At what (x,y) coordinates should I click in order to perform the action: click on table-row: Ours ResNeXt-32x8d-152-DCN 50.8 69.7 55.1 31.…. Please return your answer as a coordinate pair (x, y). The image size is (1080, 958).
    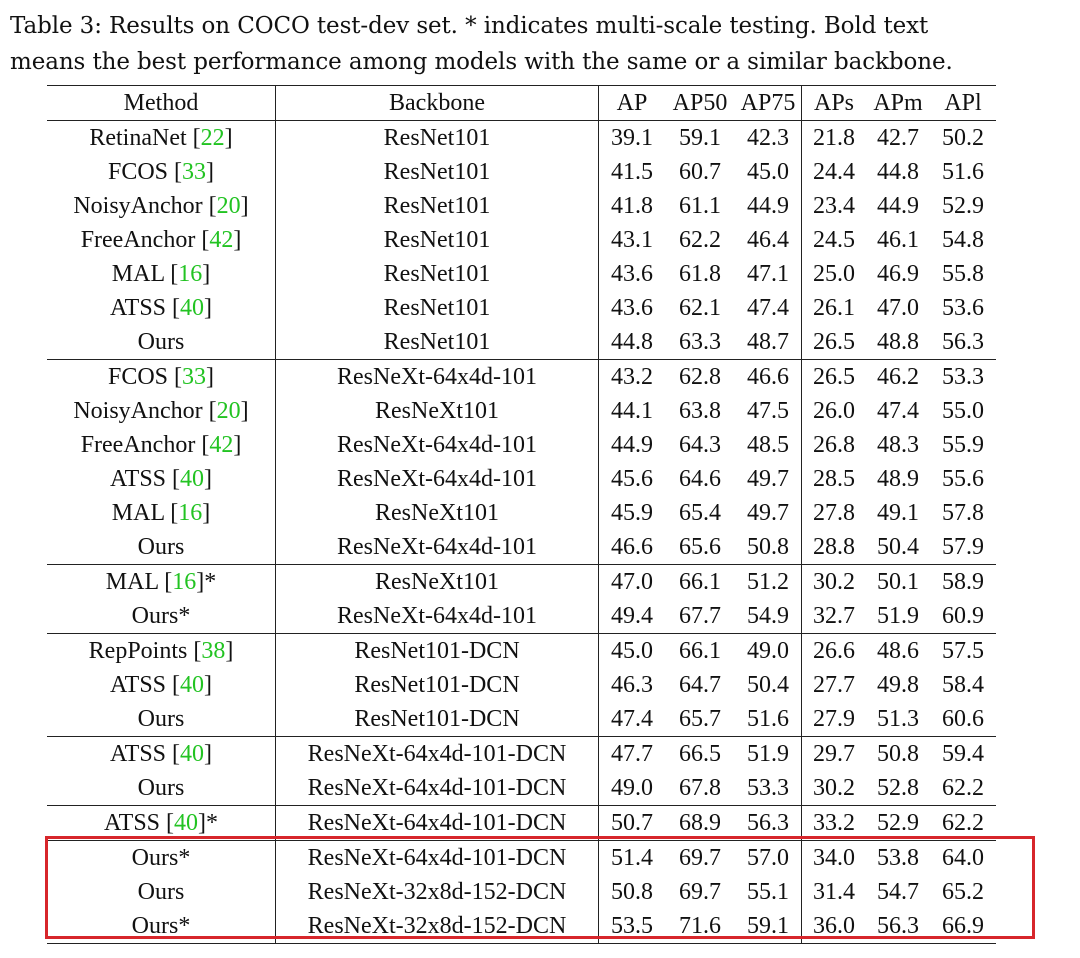
    Looking at the image, I should click on (521, 892).